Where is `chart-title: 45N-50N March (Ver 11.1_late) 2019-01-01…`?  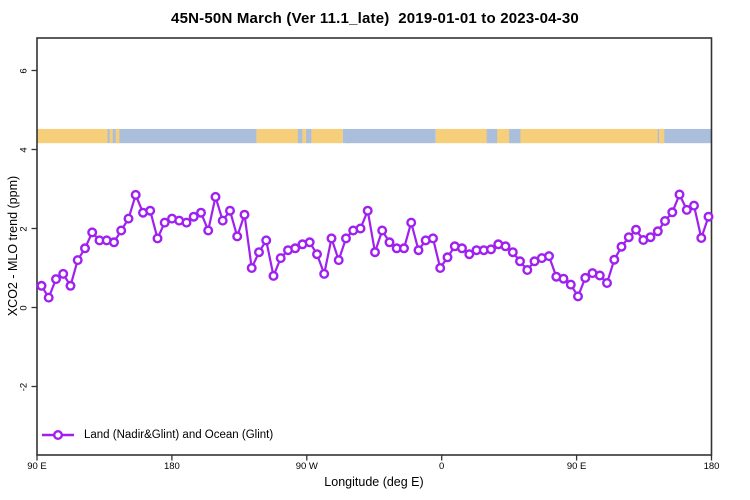
chart-title: 45N-50N March (Ver 11.1_late) 2019-01-01… is located at coordinates (375, 18).